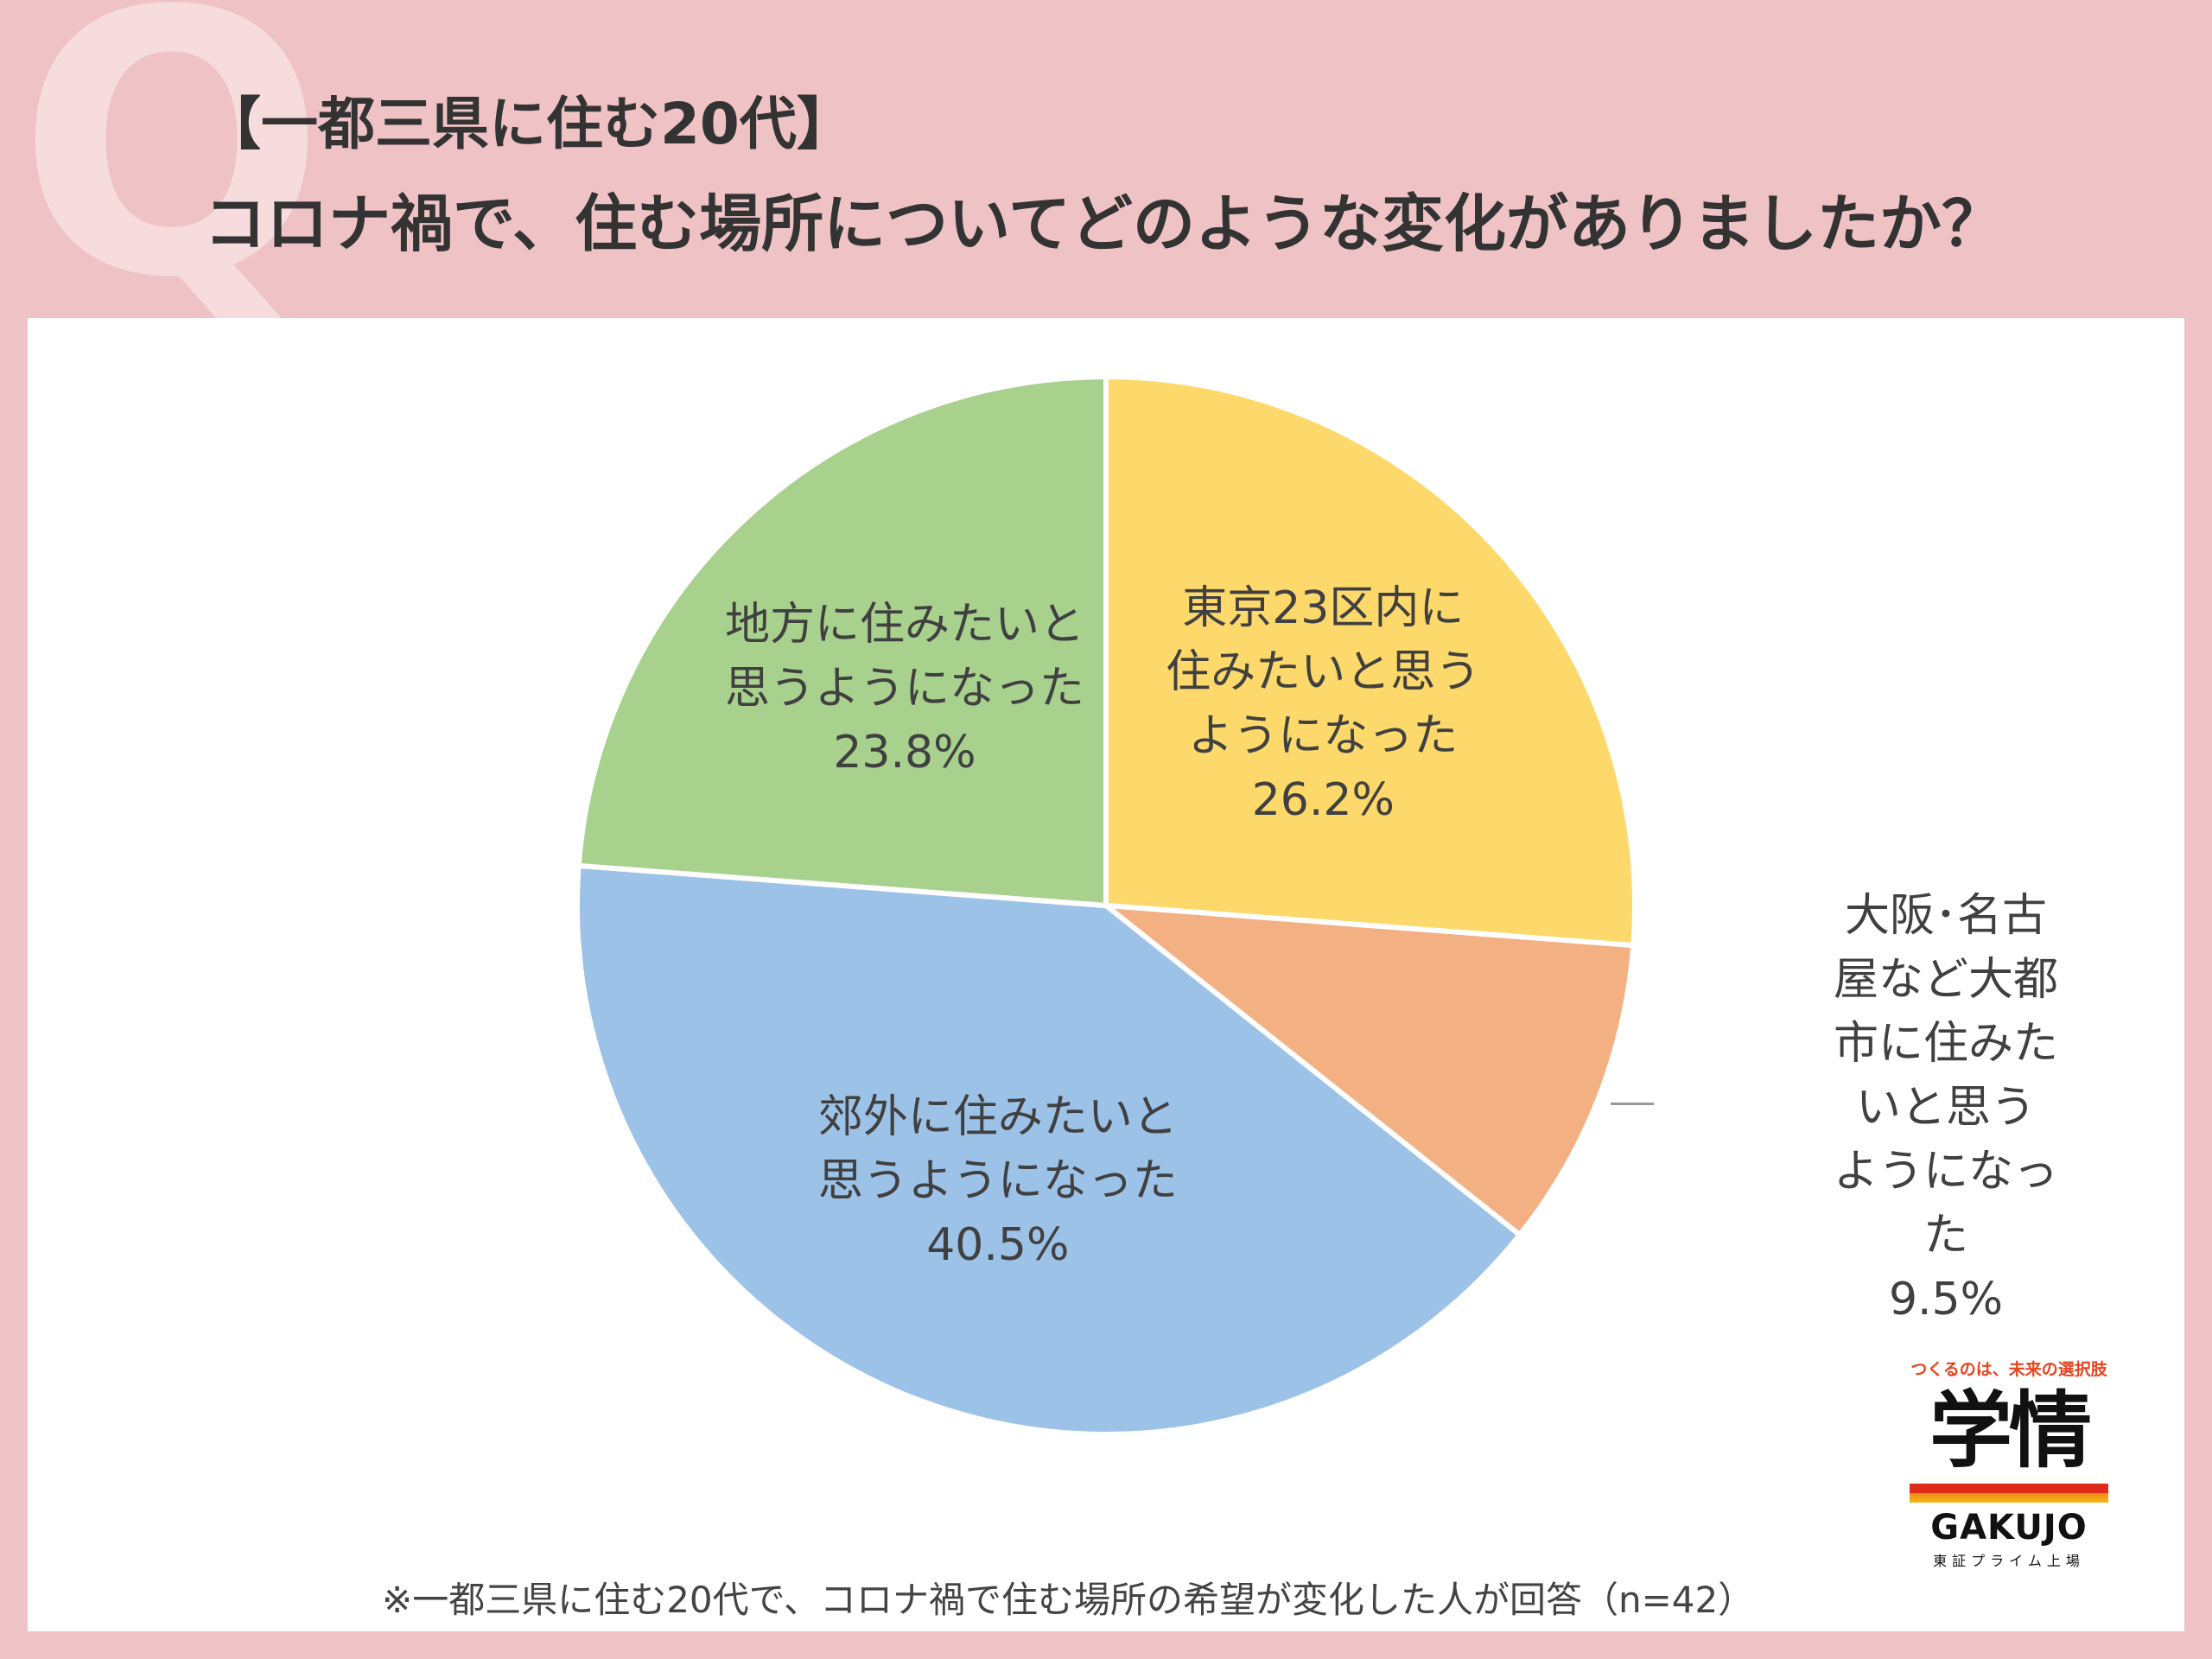  Describe the element at coordinates (904, 688) in the screenshot. I see `slice-label-rural: 地方に住みたいと 思うようになった 23.8%` at that location.